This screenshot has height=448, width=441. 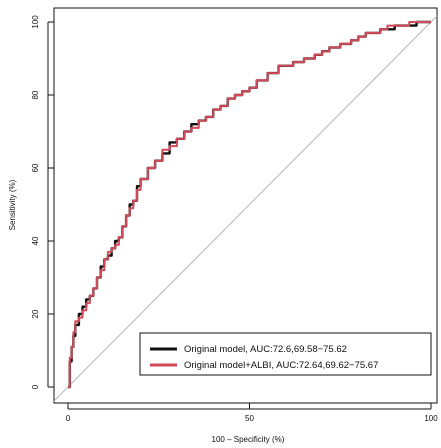 What do you see at coordinates (35, 167) in the screenshot?
I see `y-tick-label: 60` at bounding box center [35, 167].